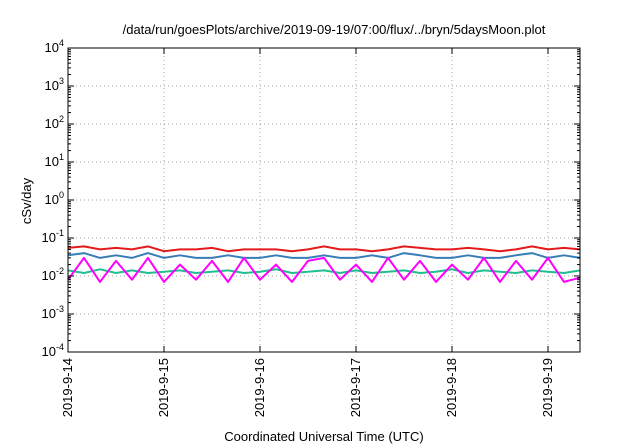  What do you see at coordinates (54, 46) in the screenshot?
I see `y-tick-label: 10⁴` at bounding box center [54, 46].